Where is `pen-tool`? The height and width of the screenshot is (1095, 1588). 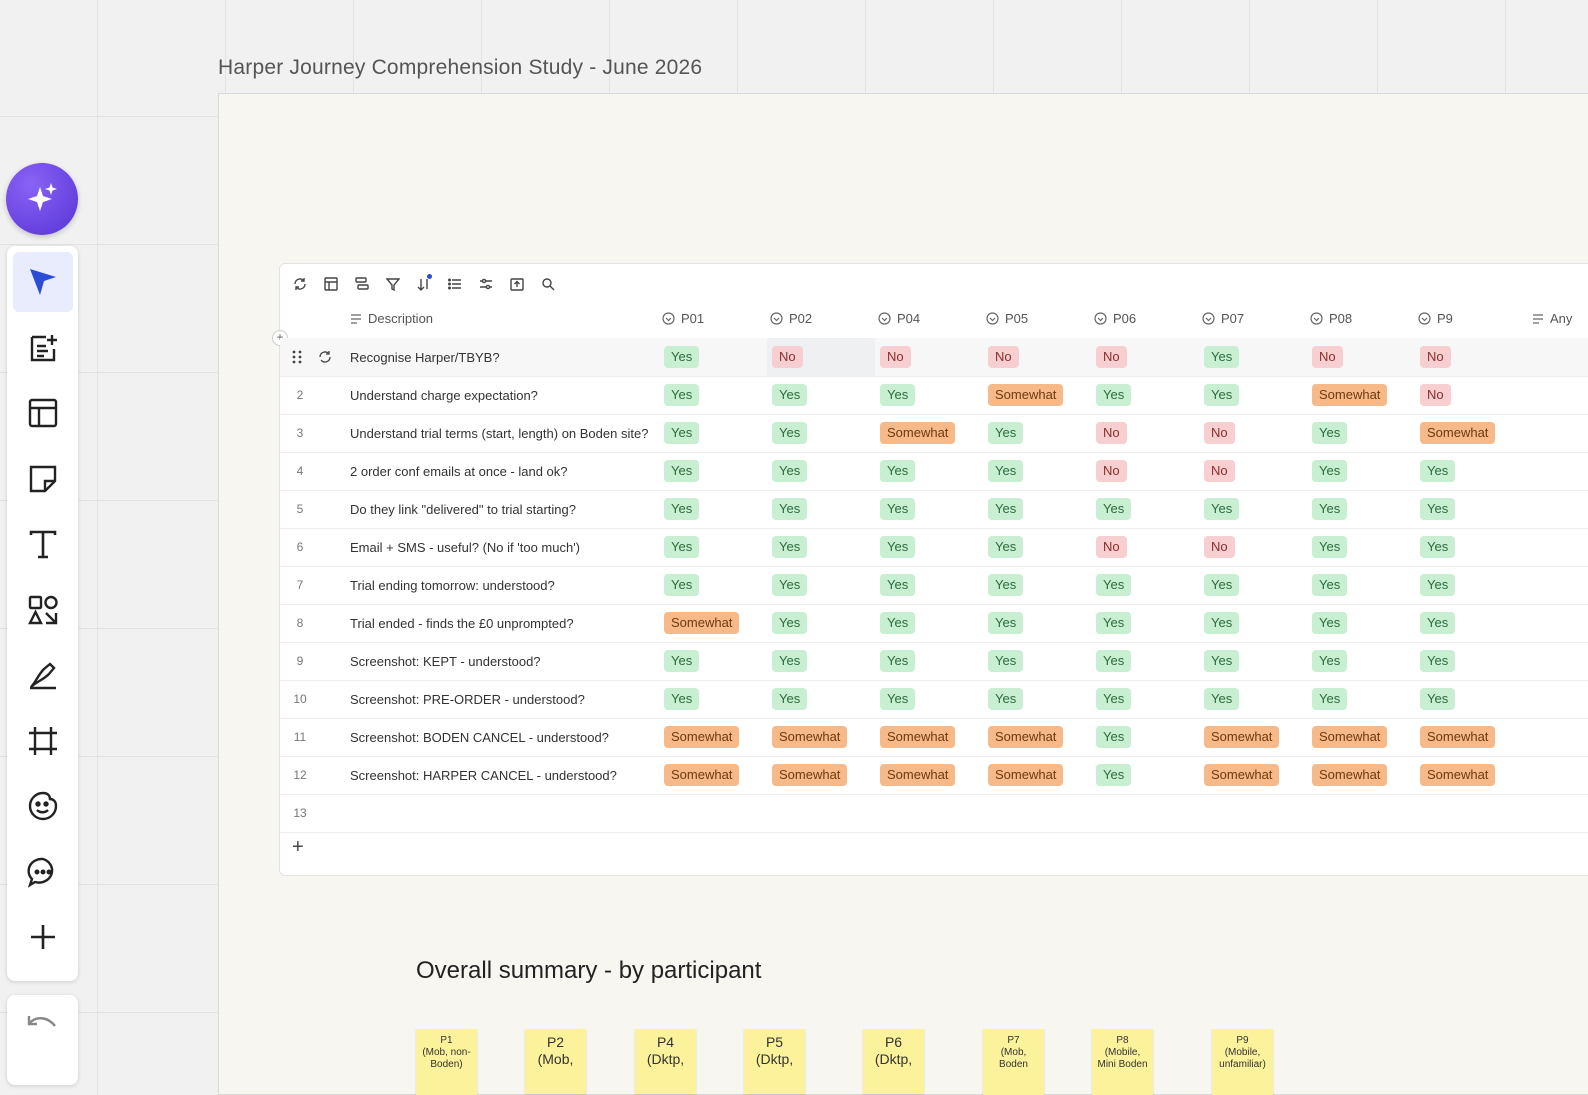 pen-tool is located at coordinates (43, 675).